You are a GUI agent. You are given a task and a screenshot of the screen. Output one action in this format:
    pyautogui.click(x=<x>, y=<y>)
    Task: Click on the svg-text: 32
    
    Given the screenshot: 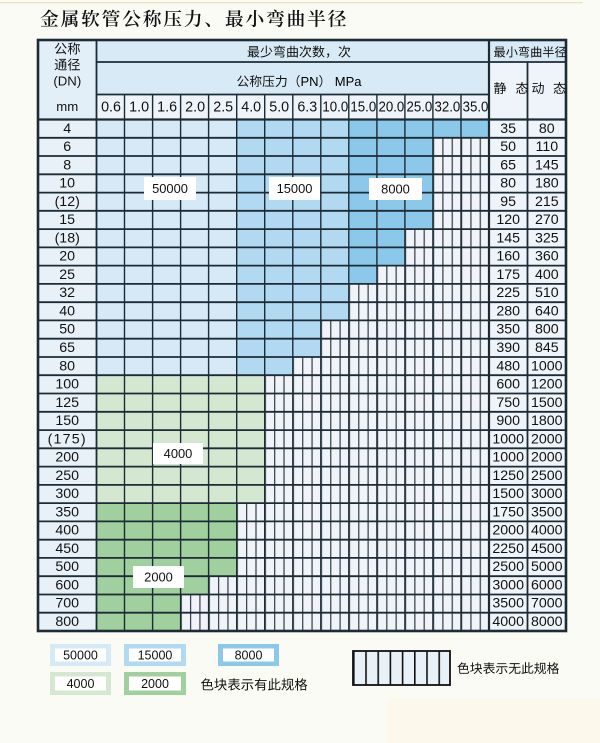 What is the action you would take?
    pyautogui.click(x=67, y=293)
    